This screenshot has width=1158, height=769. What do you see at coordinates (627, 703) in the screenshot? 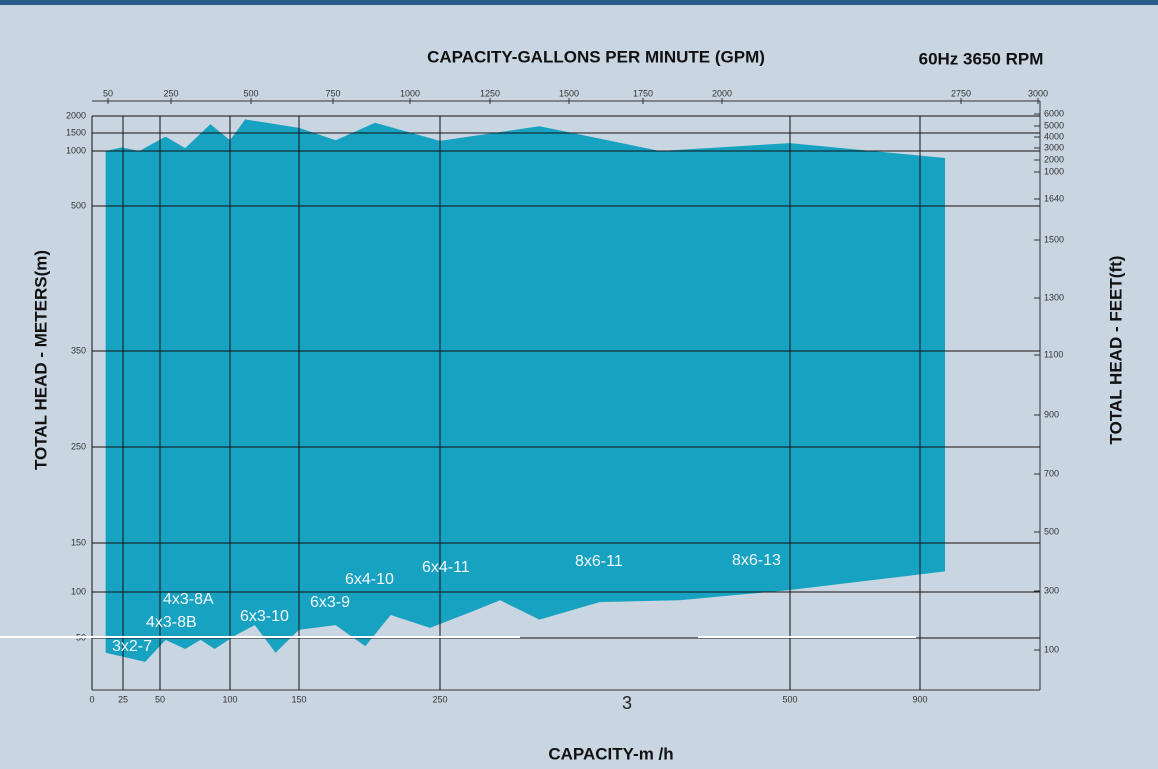
I see `page-number: 3` at bounding box center [627, 703].